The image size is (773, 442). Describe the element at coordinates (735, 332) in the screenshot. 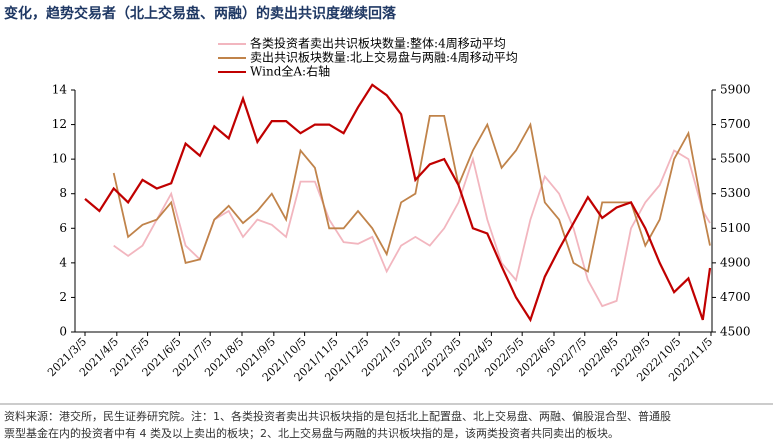

I see `y2-tick-label: 4500` at that location.